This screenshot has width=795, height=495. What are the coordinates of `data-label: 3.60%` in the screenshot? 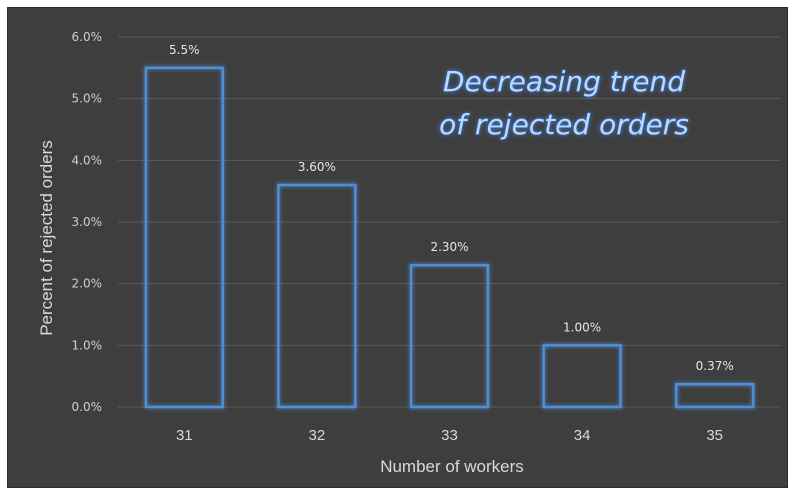 It's located at (317, 167).